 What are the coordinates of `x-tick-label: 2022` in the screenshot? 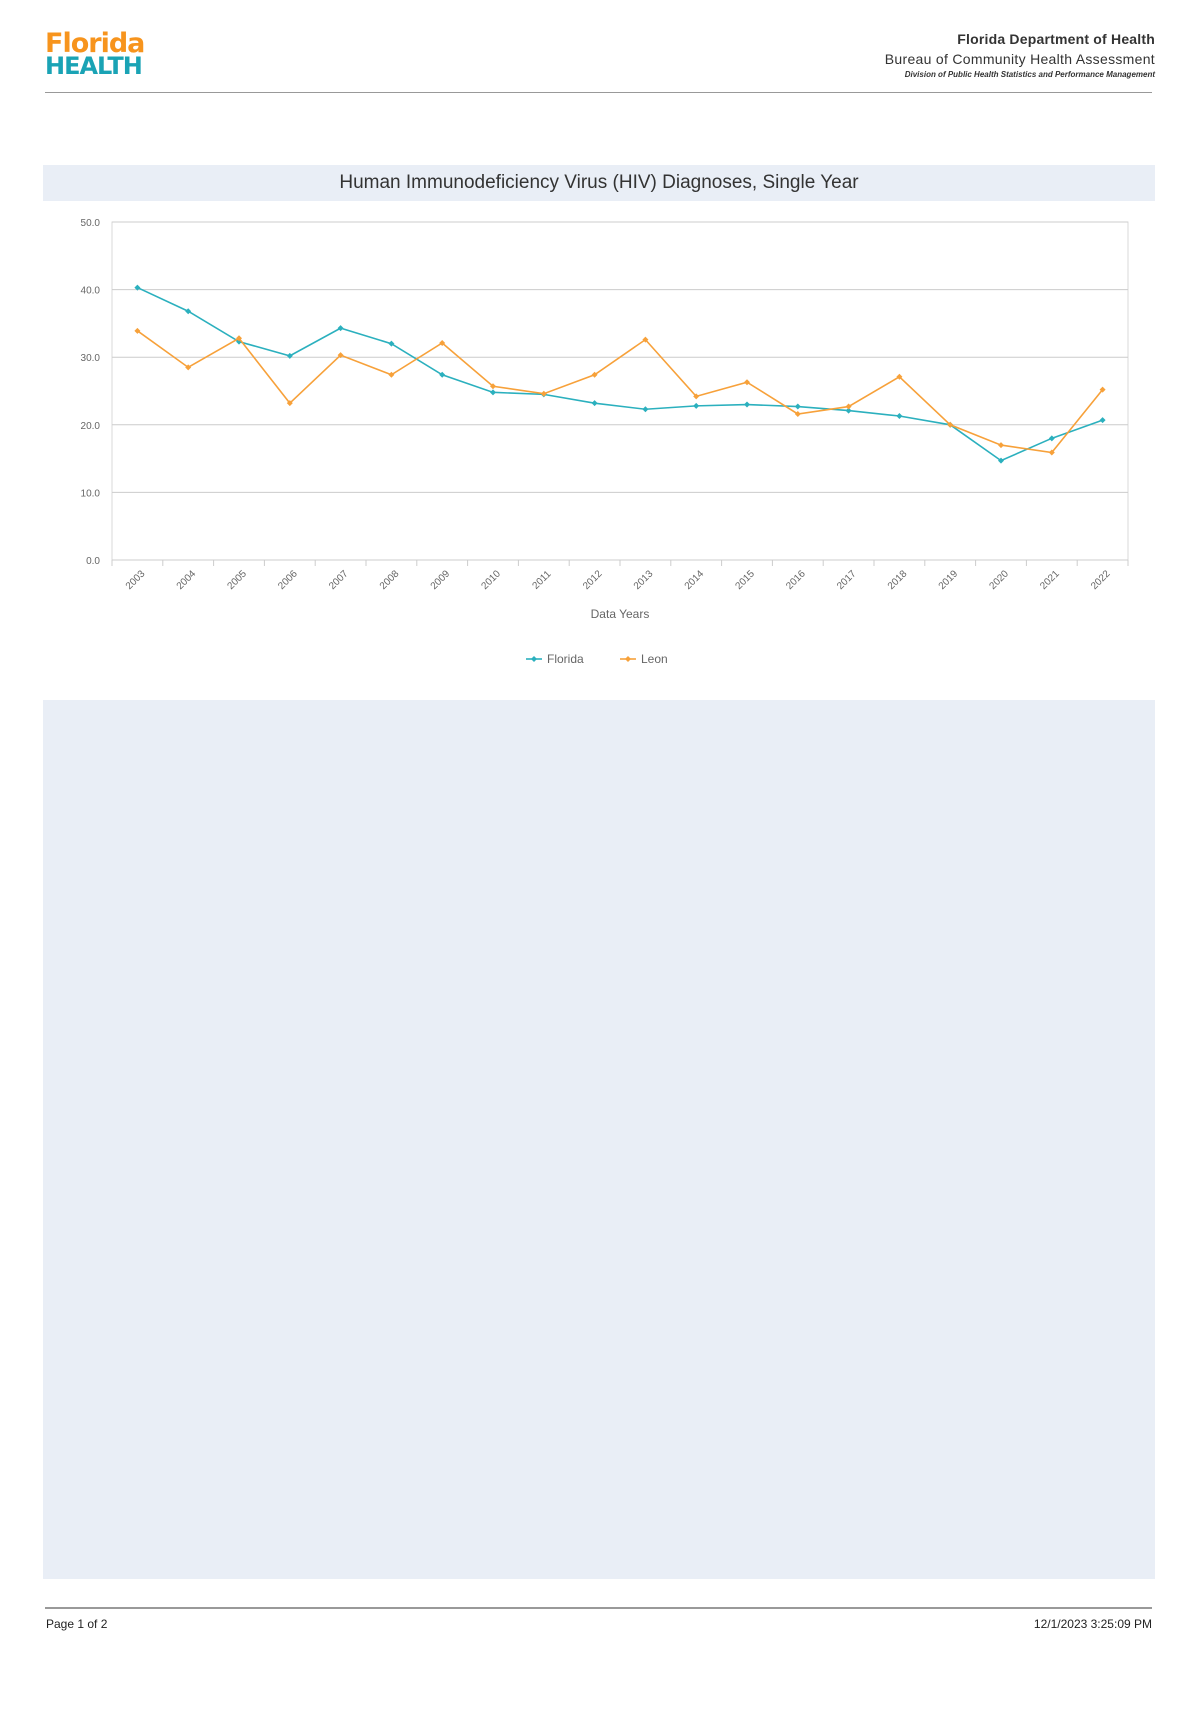 It's located at (1101, 580).